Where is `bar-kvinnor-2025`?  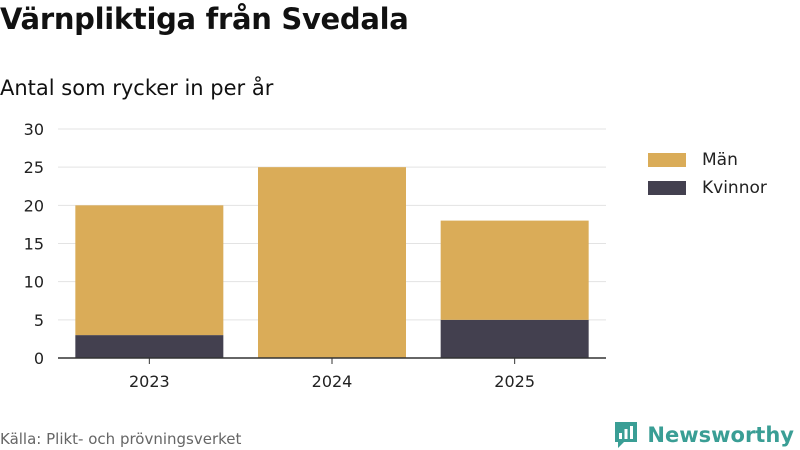
bar-kvinnor-2025 is located at coordinates (514, 338).